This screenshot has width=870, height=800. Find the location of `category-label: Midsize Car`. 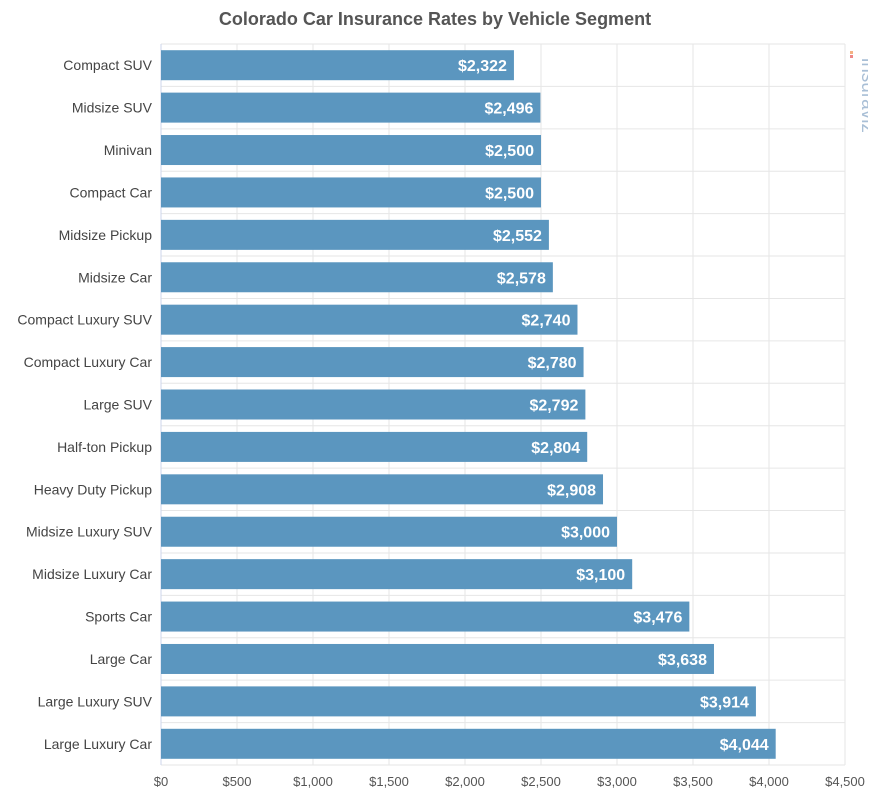

category-label: Midsize Car is located at coordinates (115, 277).